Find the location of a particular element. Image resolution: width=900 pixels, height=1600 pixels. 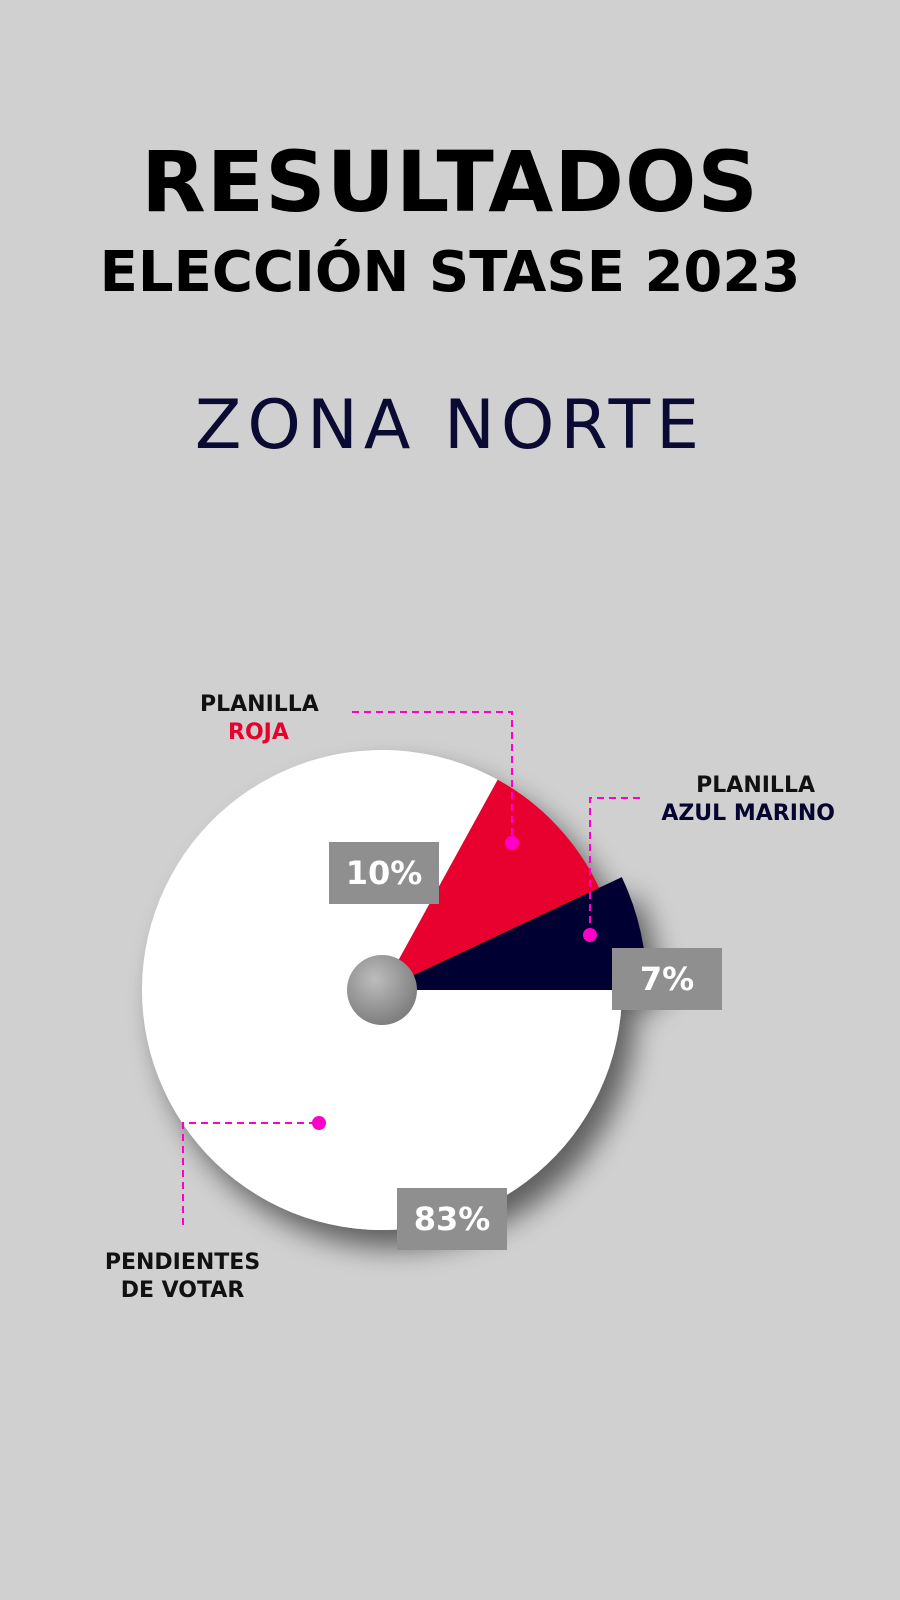

label-planilla-roja: PLANILLA ROJA is located at coordinates (259, 719).